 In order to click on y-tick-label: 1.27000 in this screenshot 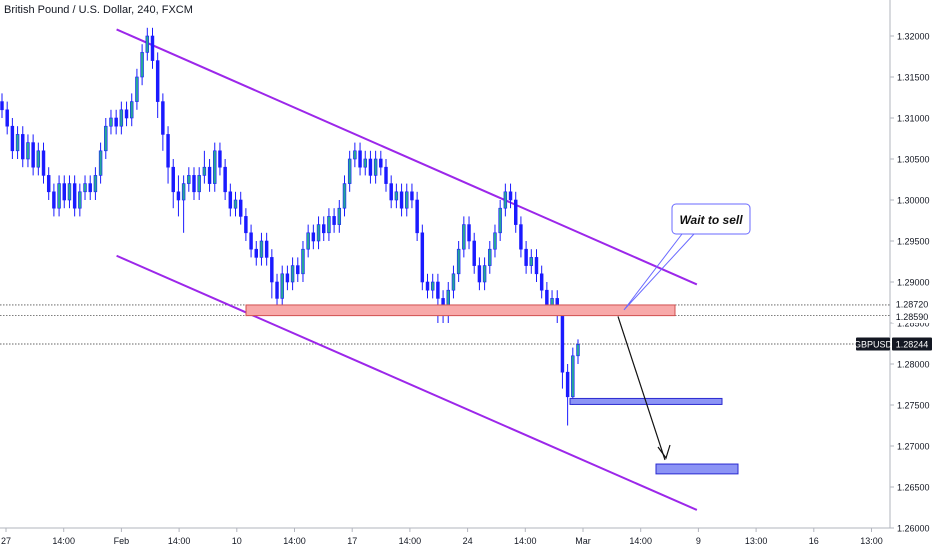, I will do `click(913, 447)`.